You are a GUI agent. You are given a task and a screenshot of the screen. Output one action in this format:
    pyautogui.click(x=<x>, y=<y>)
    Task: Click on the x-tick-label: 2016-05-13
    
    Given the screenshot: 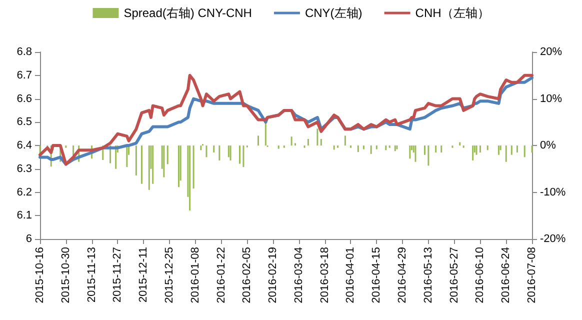 What is the action you would take?
    pyautogui.click(x=428, y=275)
    